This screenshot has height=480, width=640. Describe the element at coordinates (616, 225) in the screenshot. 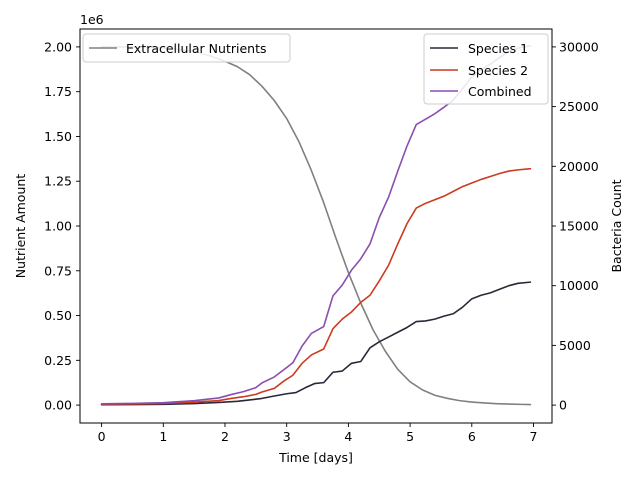

I see `right-axis-label: Bacteria Count` at that location.